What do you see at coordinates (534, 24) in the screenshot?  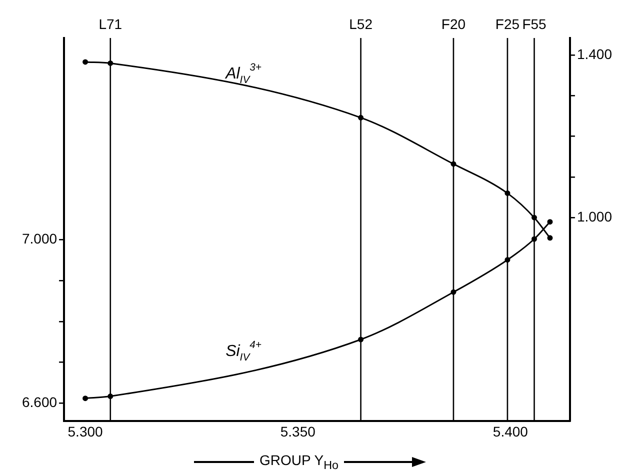 I see `ref-line-label: F55` at bounding box center [534, 24].